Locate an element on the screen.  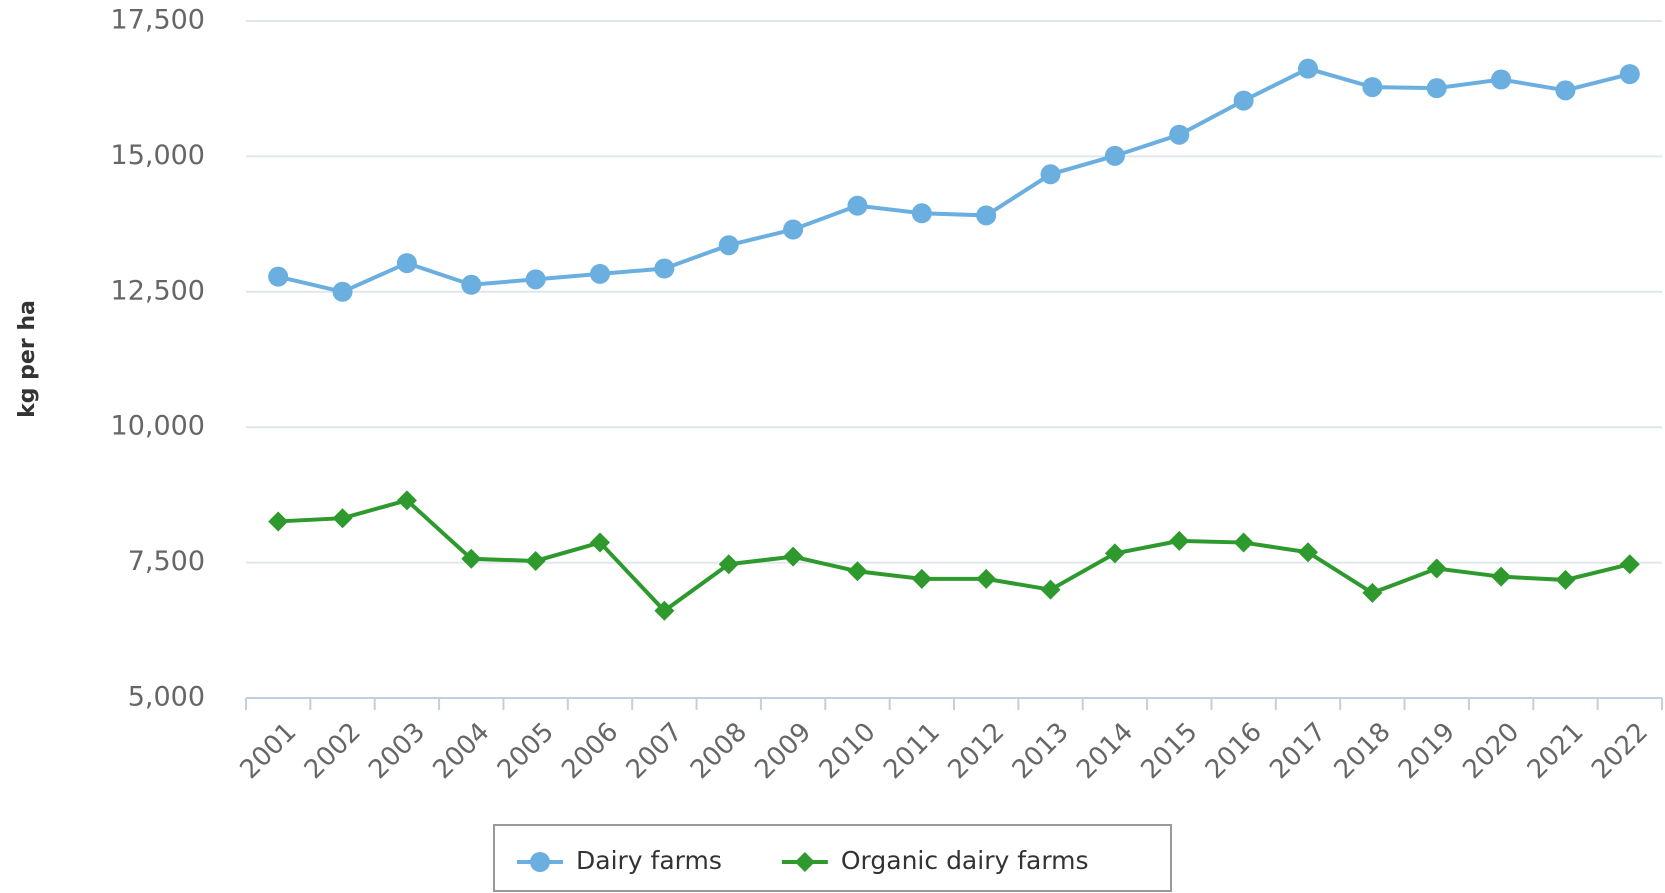
x-tick-label: 2014 is located at coordinates (1105, 751).